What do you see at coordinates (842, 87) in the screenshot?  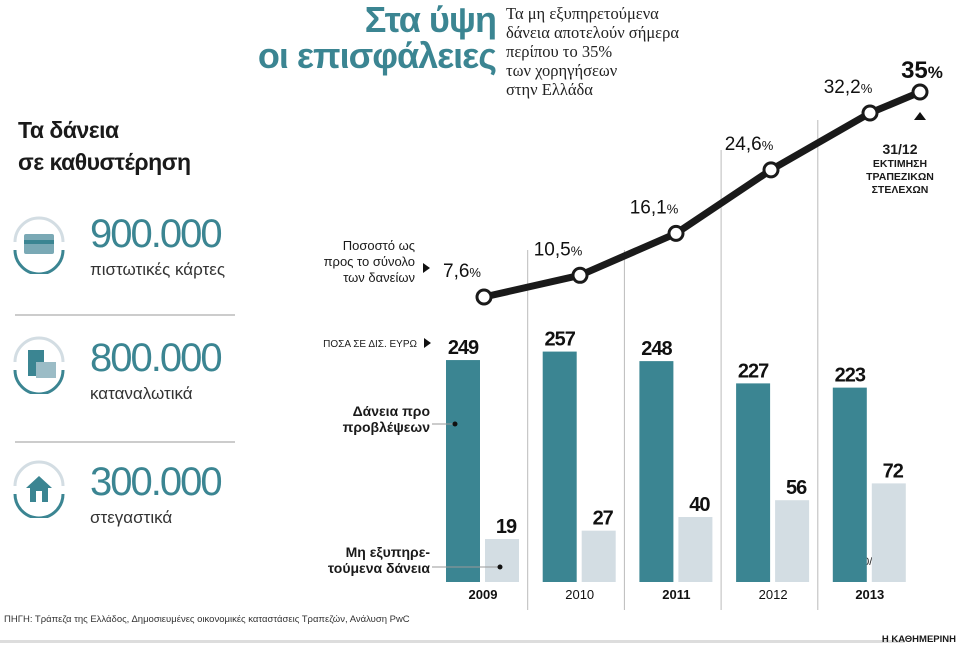 I see `line-value: 32,2` at bounding box center [842, 87].